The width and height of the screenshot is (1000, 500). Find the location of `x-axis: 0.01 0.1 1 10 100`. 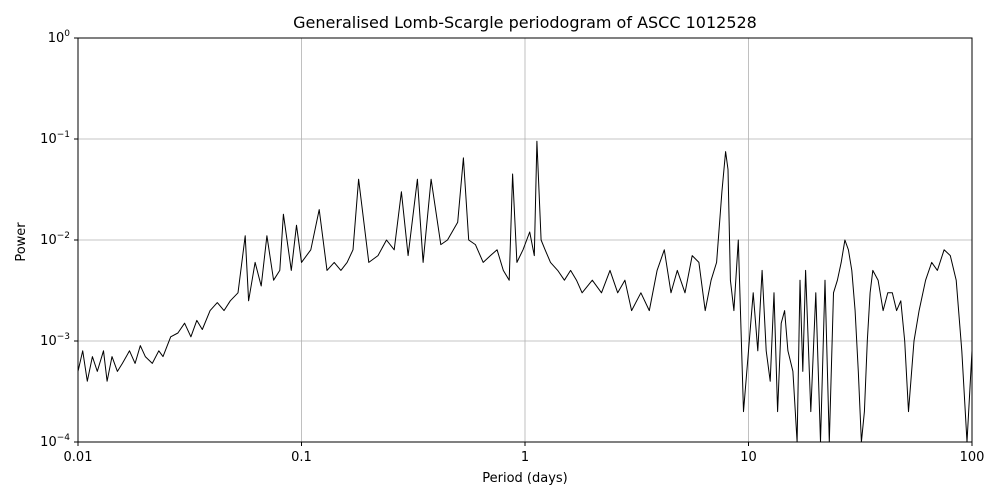

x-axis: 0.01 0.1 1 10 100 is located at coordinates (524, 453).